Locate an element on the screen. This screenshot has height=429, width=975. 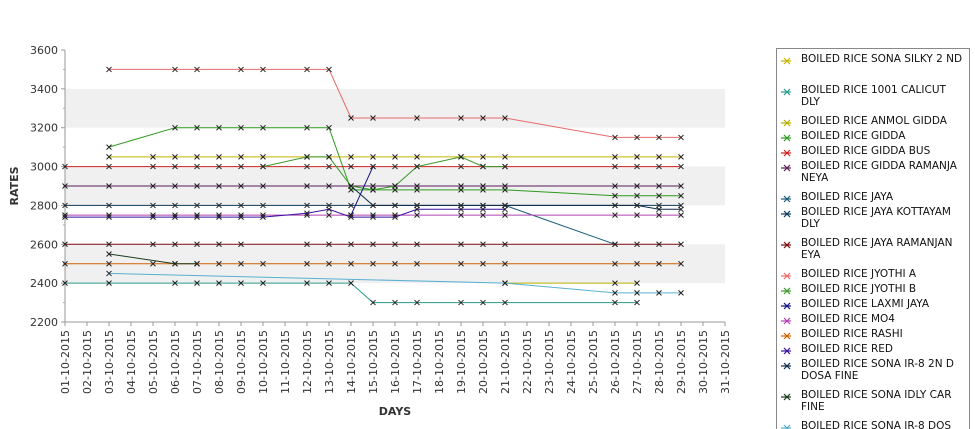
x-tick-label: 06-10-2015 is located at coordinates (175, 362).